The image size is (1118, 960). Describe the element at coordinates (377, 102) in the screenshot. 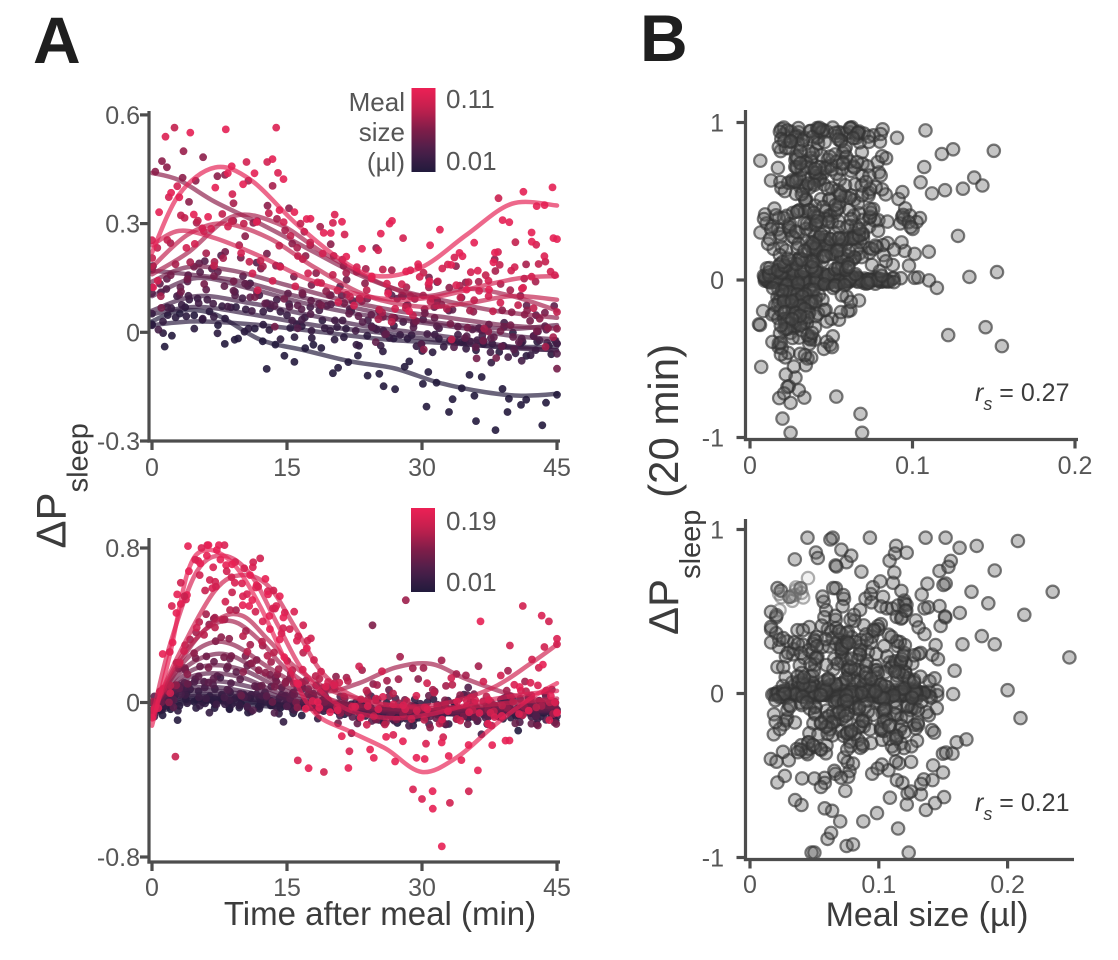

I see `svg-text: Meal` at that location.